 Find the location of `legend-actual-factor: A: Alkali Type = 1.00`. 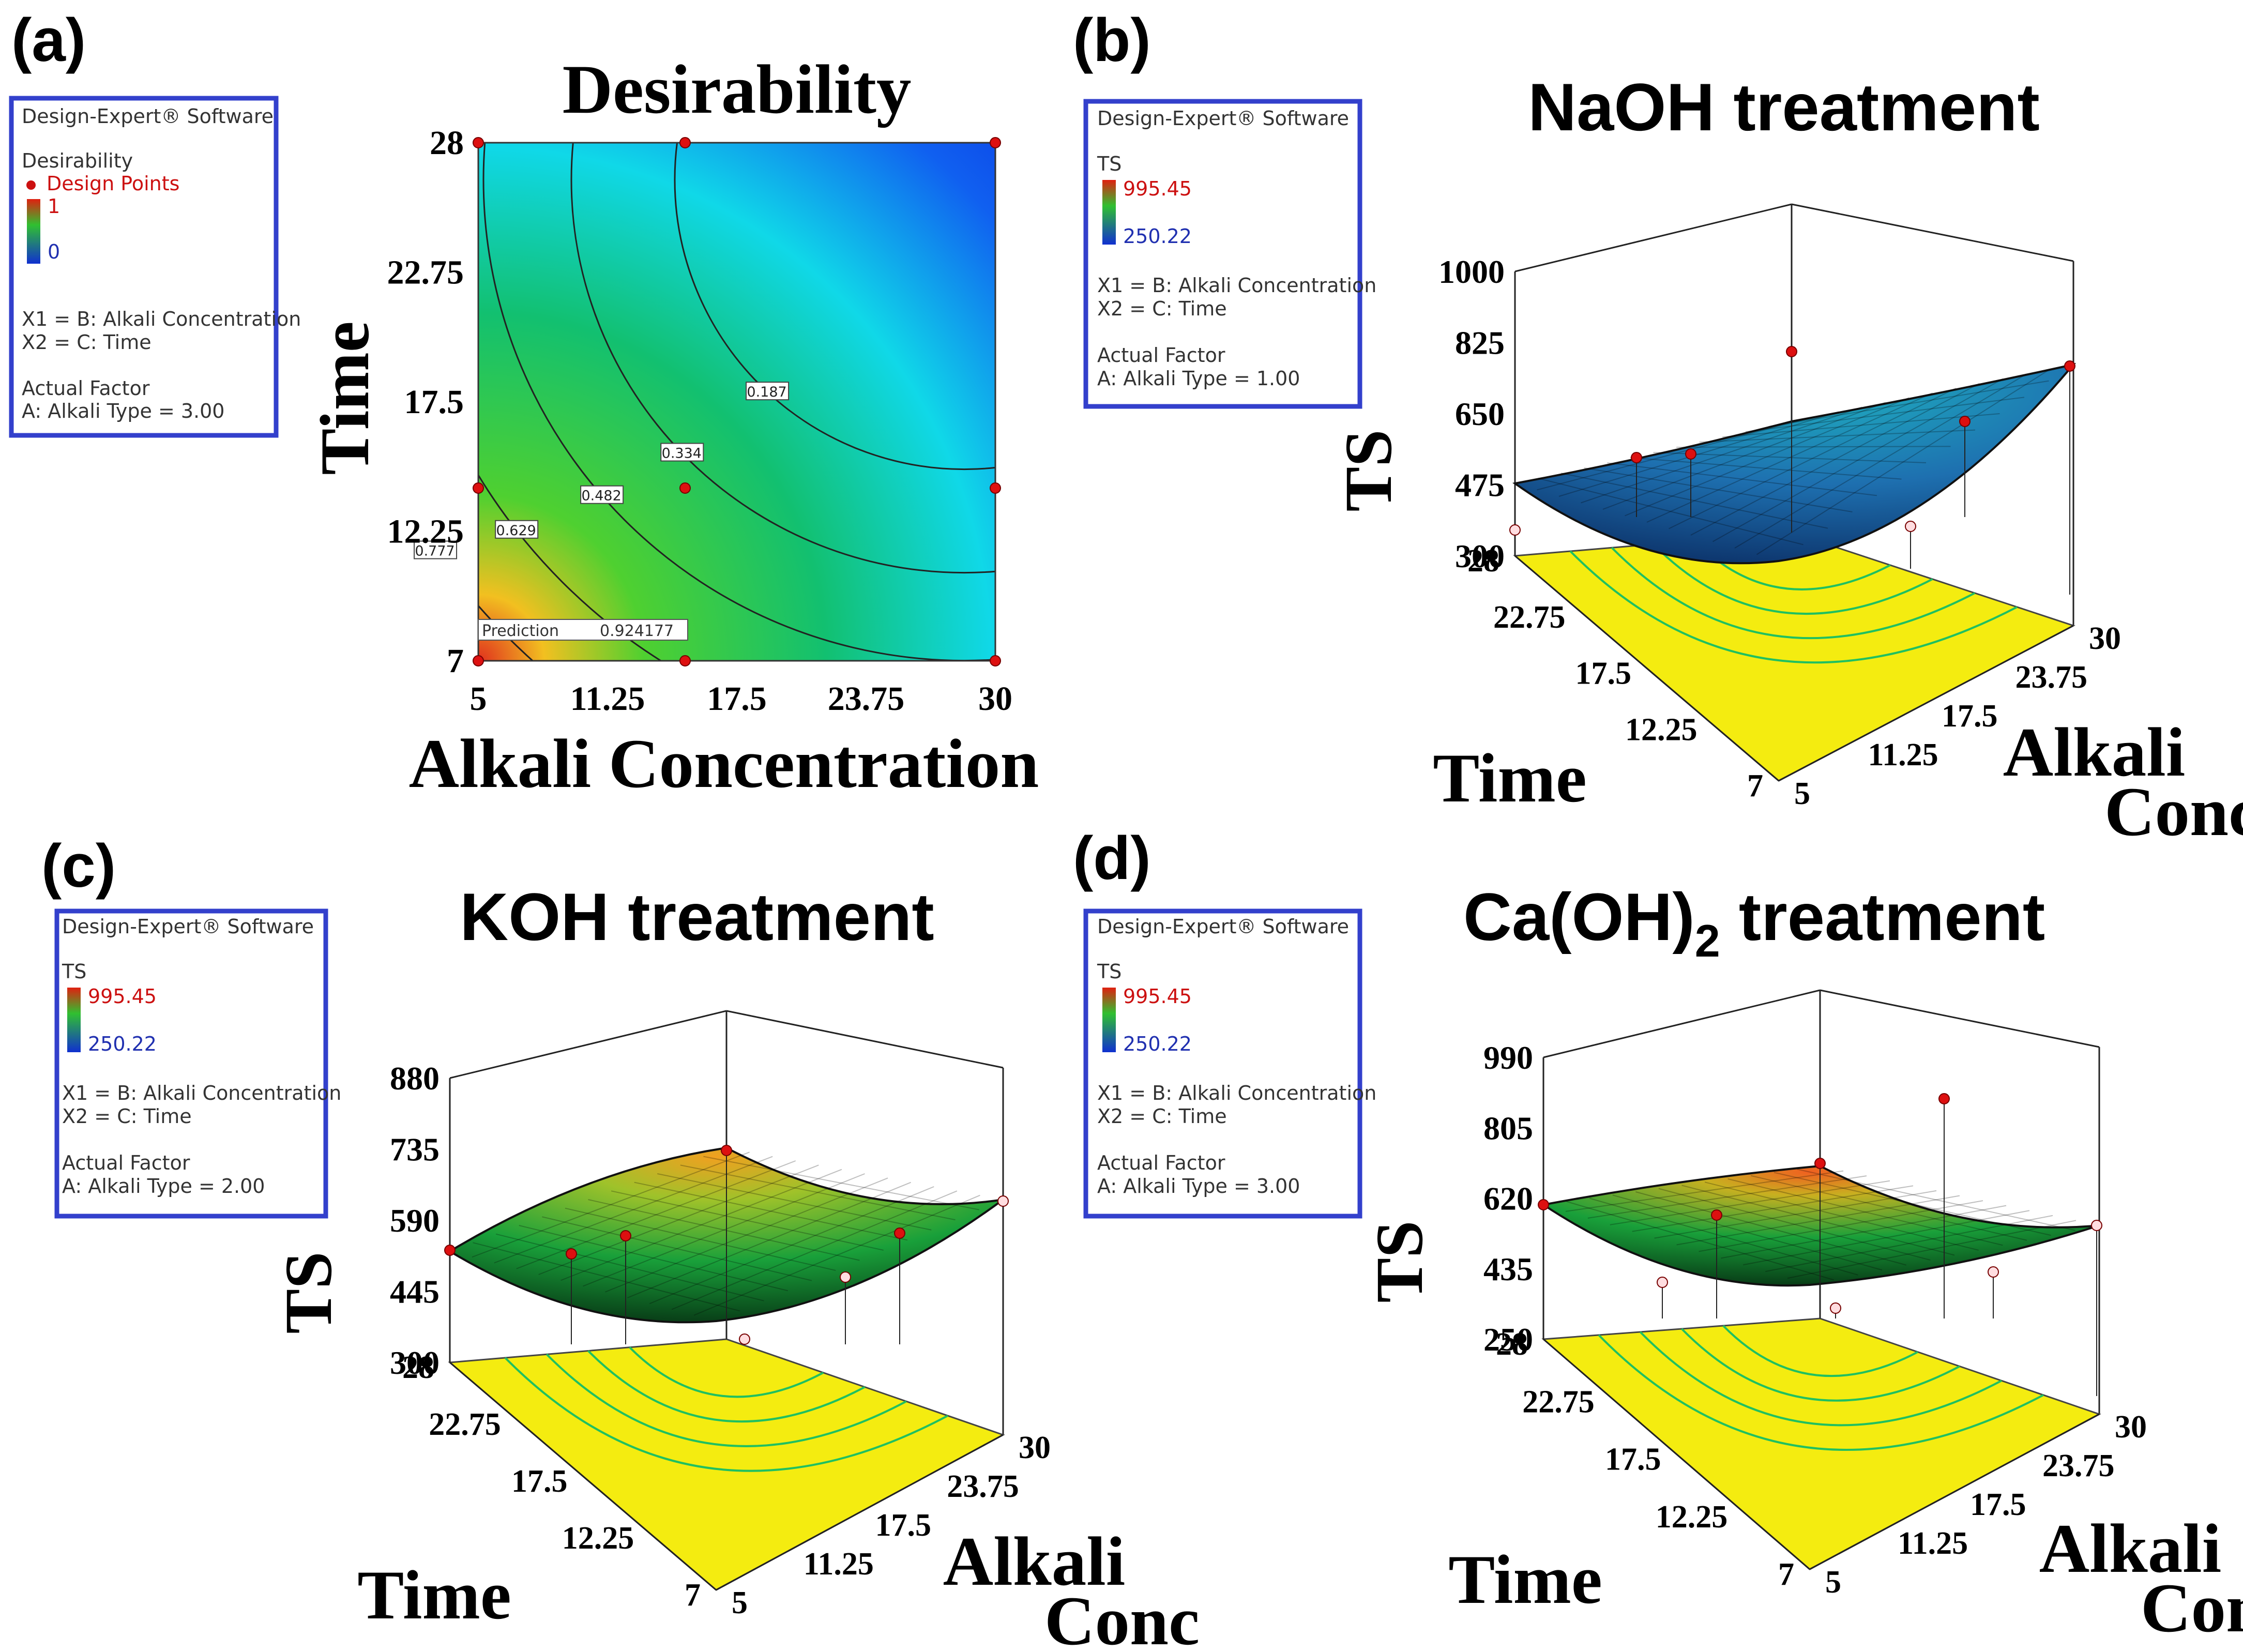

legend-actual-factor: A: Alkali Type = 1.00 is located at coordinates (1198, 378).